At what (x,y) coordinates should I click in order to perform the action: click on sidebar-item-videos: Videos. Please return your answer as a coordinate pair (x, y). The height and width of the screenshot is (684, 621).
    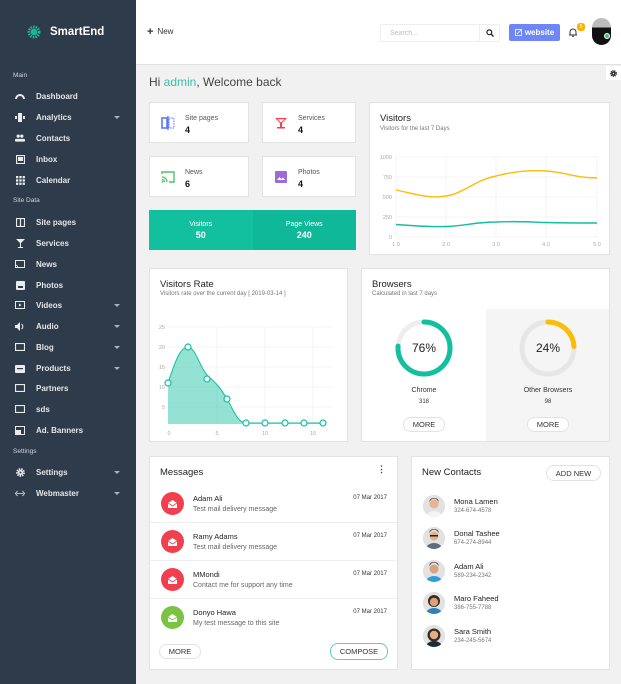
    Looking at the image, I should click on (68, 305).